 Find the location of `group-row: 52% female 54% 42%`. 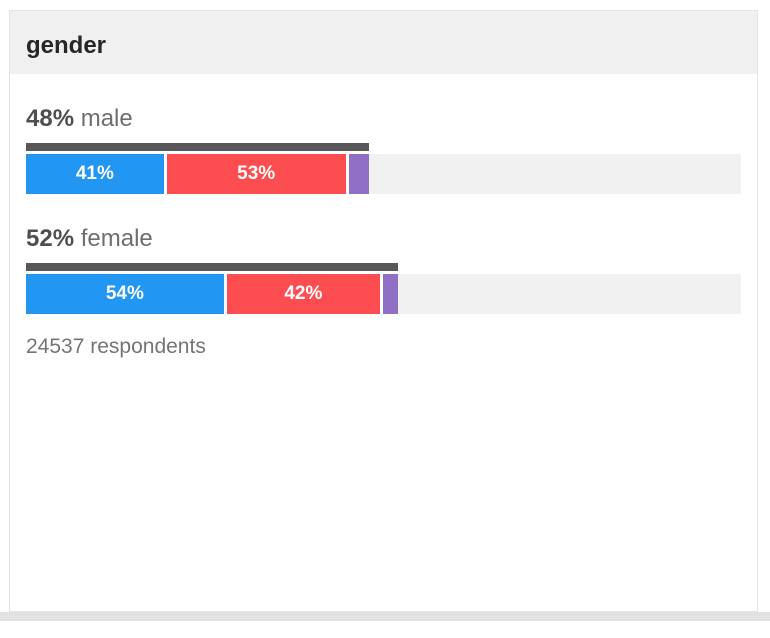

group-row: 52% female 54% 42% is located at coordinates (383, 269).